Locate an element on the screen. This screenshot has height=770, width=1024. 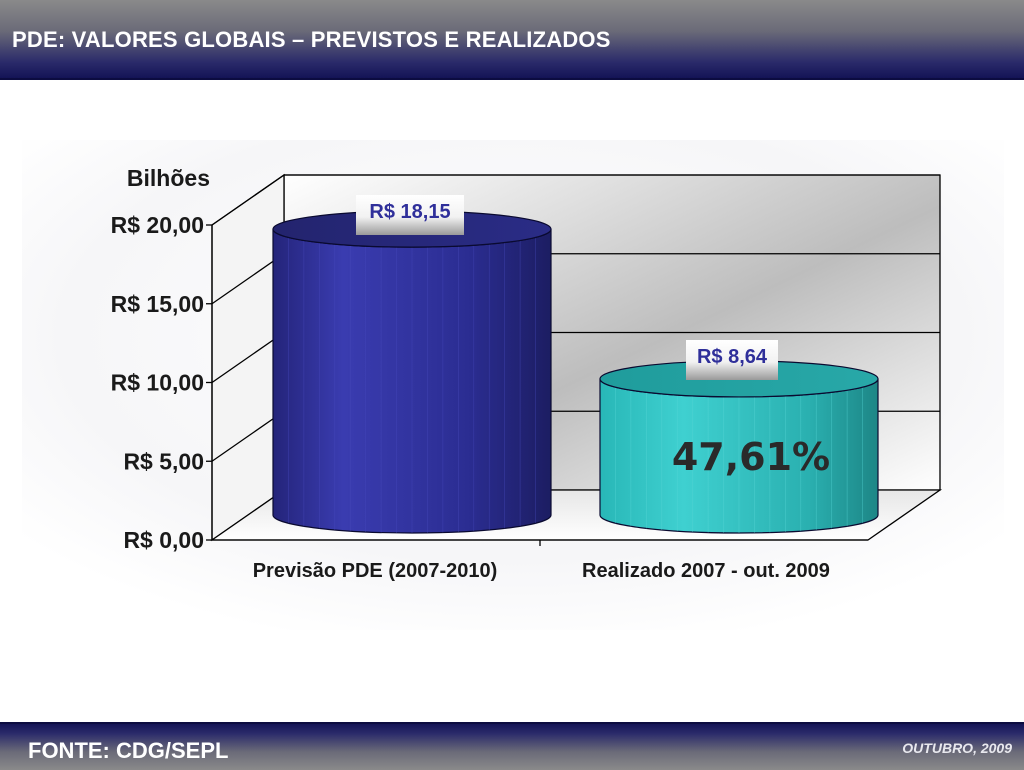
percentage-annotation: 47,61% is located at coordinates (751, 457).